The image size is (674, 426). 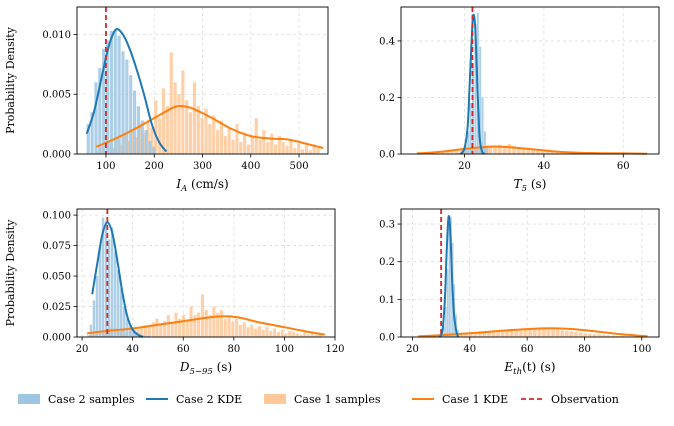 I want to click on x-tick-label: 80, so click(x=584, y=349).